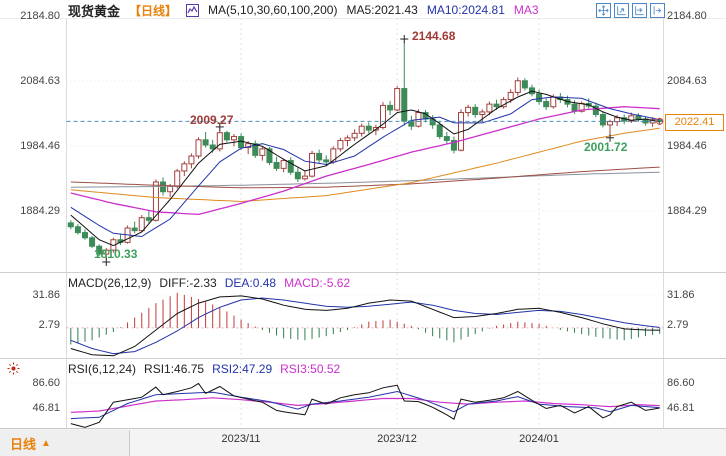  I want to click on y-tick-main-right: 1984.46, so click(687, 146).